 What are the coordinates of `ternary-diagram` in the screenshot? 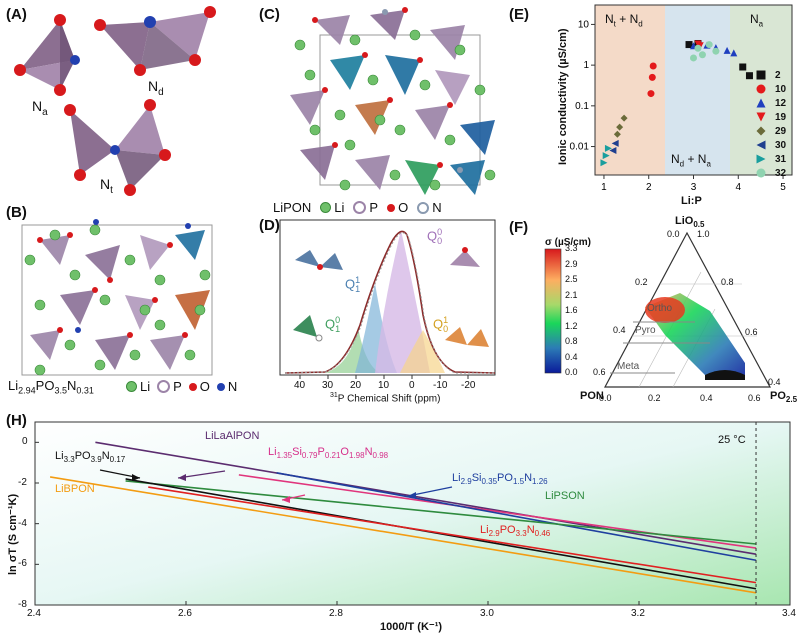 It's located at (658, 309).